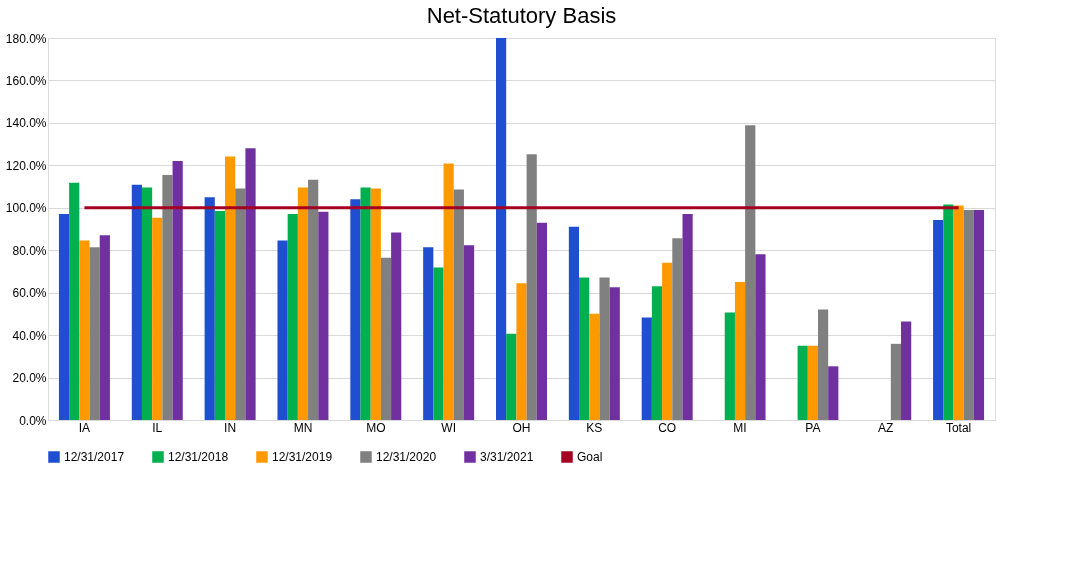  Describe the element at coordinates (406, 457) in the screenshot. I see `legend-label: 12/31/2020` at that location.